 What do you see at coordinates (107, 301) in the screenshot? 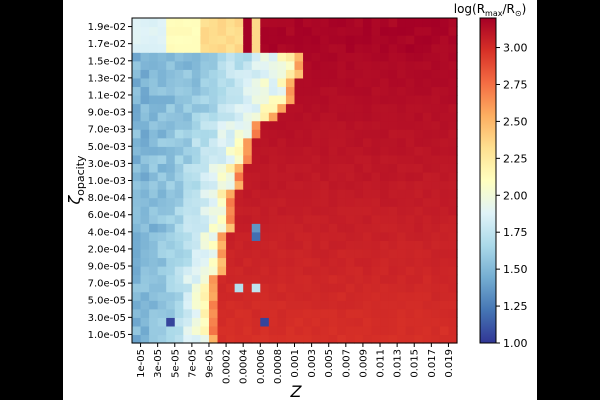
I see `y-tick-label: 5.0e-05` at bounding box center [107, 301].